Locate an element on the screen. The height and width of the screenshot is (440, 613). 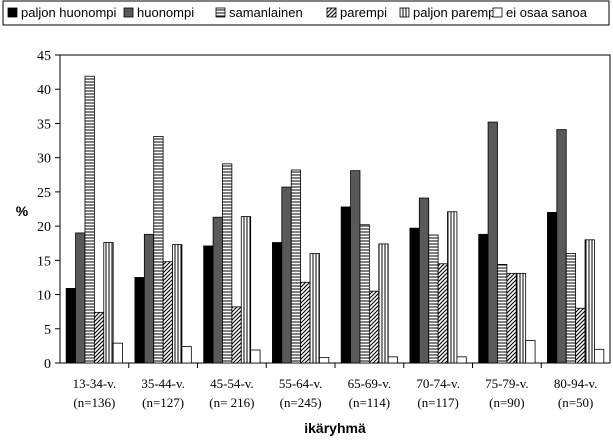
bar-huonompi-45-54-v is located at coordinates (217, 290).